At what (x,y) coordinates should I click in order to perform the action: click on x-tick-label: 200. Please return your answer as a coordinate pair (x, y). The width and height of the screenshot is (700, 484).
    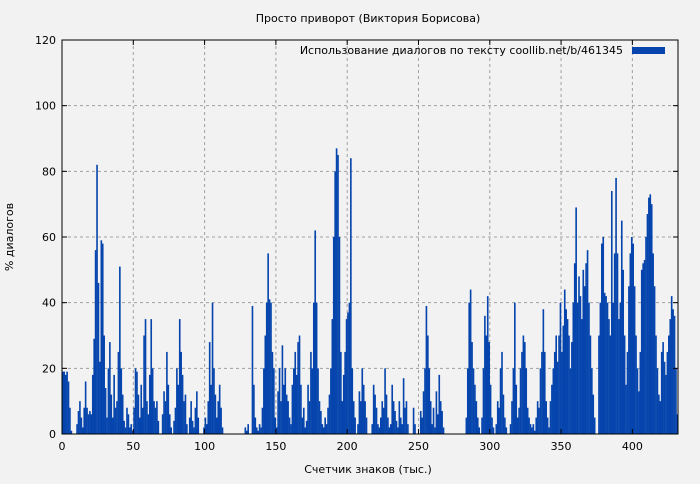
    Looking at the image, I should click on (347, 446).